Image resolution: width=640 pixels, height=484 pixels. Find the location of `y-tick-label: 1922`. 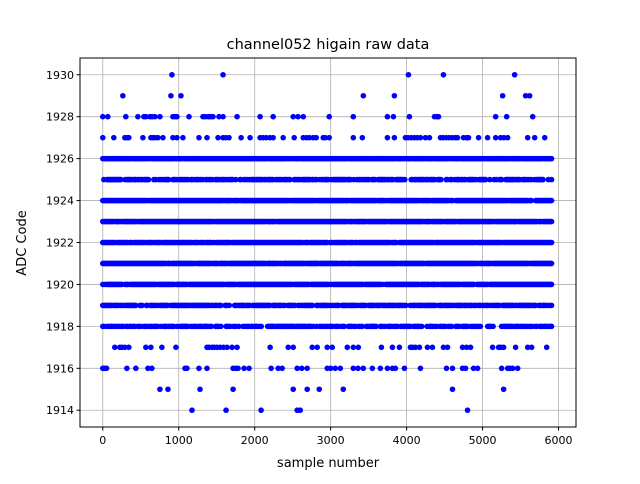

y-tick-label: 1922 is located at coordinates (60, 243).